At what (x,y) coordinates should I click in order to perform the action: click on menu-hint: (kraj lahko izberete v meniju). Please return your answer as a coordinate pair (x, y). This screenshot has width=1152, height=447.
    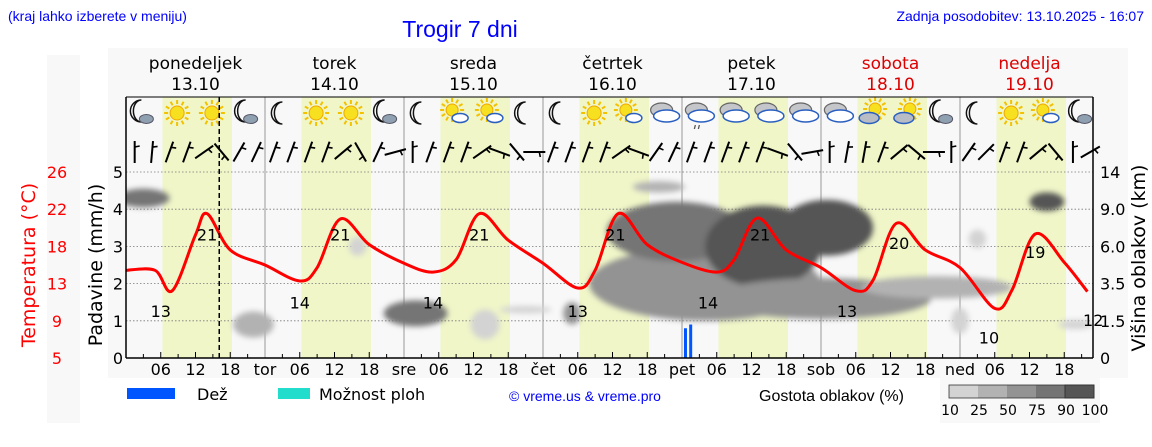
    Looking at the image, I should click on (97, 16).